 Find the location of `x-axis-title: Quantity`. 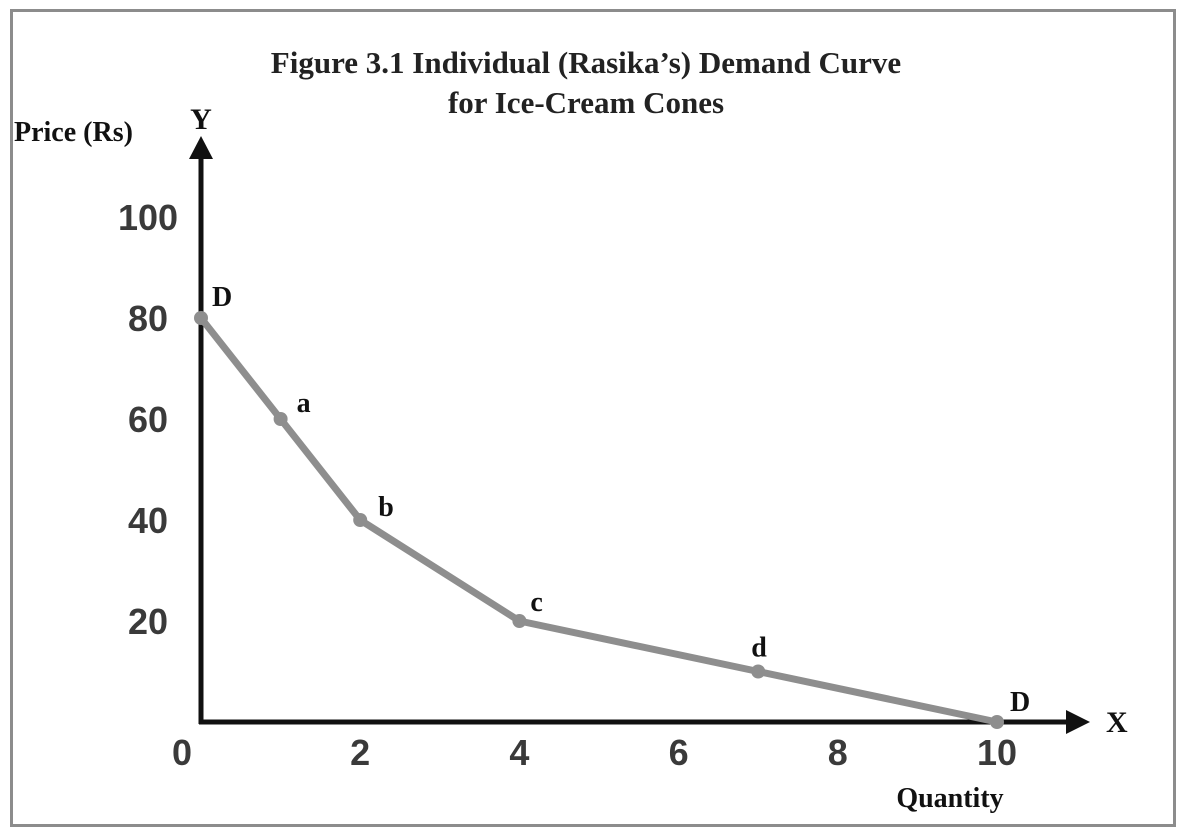

x-axis-title: Quantity is located at coordinates (949, 798).